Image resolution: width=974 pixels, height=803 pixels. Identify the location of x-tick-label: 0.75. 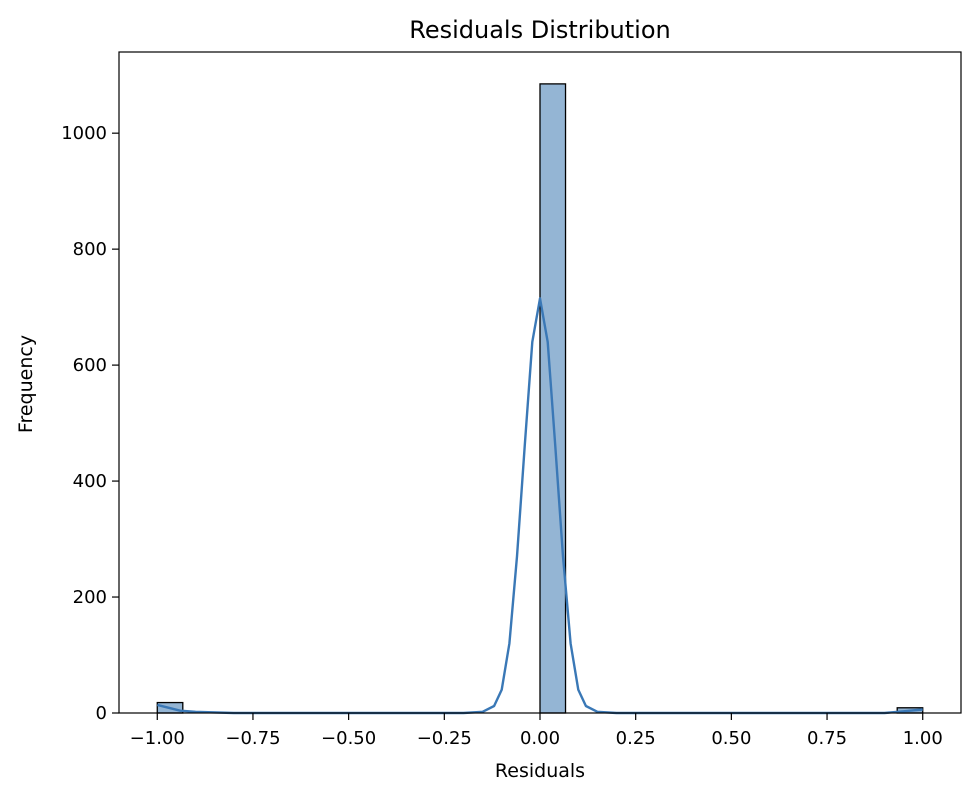
(827, 738).